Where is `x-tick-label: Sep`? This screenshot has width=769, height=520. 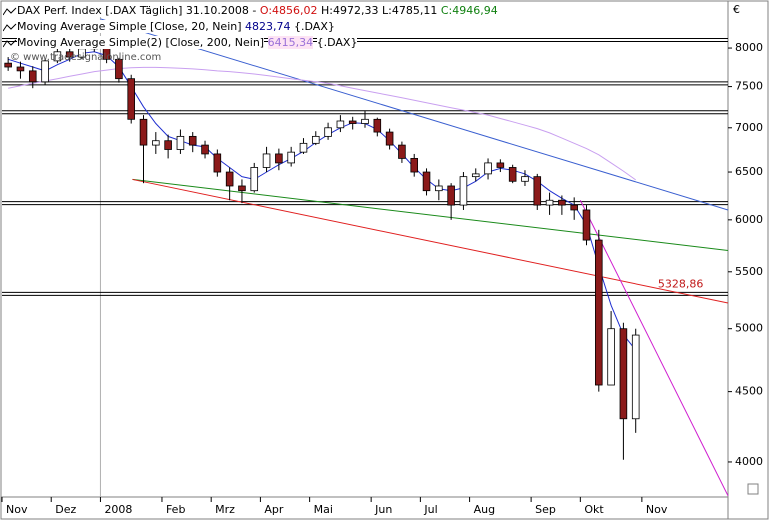 x-tick-label: Sep is located at coordinates (545, 509).